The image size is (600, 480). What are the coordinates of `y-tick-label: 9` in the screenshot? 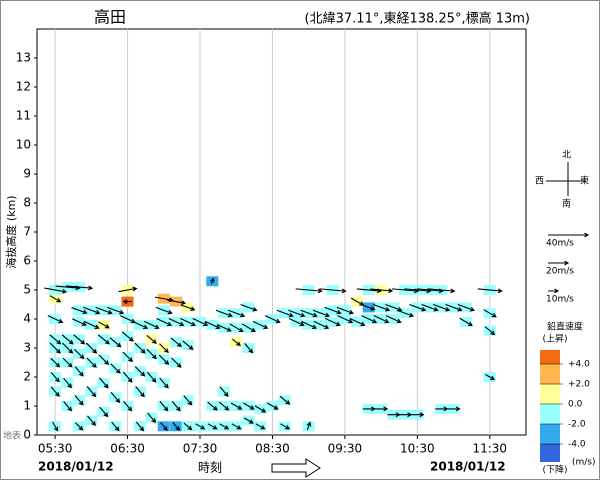 It's located at (27, 174).